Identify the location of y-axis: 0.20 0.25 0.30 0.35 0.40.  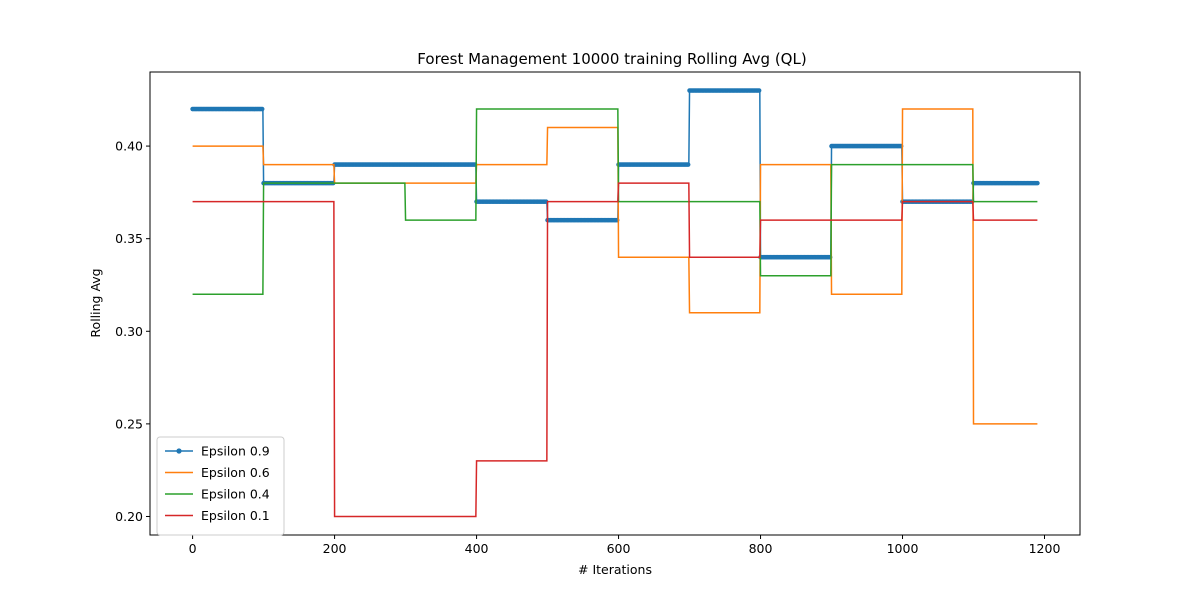
(132, 331).